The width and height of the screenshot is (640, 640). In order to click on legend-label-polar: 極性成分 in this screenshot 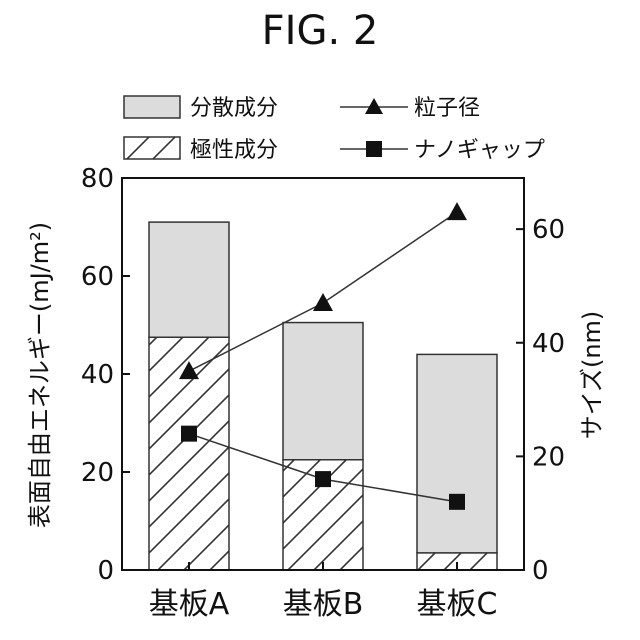, I will do `click(234, 150)`.